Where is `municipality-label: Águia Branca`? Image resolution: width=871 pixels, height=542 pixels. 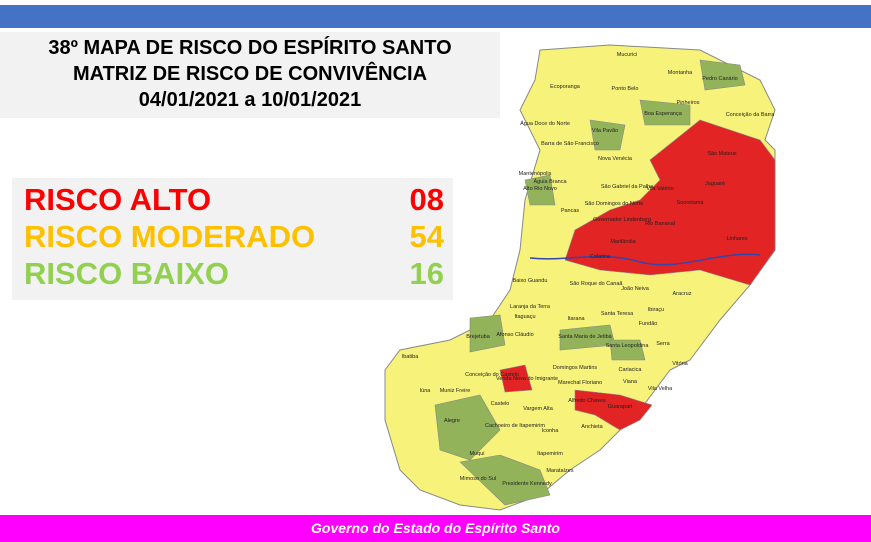 municipality-label: Águia Branca is located at coordinates (550, 181).